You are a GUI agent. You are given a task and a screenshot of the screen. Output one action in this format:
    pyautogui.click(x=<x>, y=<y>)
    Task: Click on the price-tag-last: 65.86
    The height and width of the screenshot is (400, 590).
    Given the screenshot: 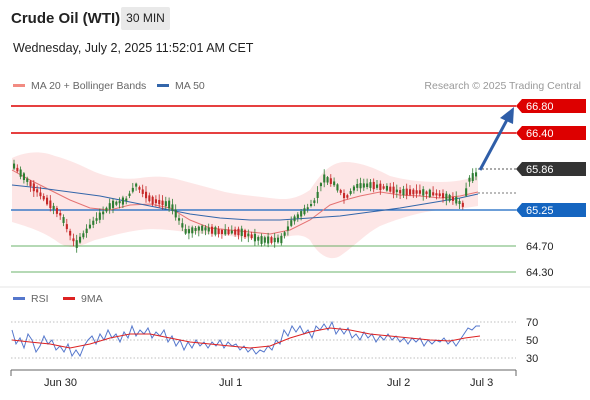 What is the action you would take?
    pyautogui.click(x=551, y=169)
    